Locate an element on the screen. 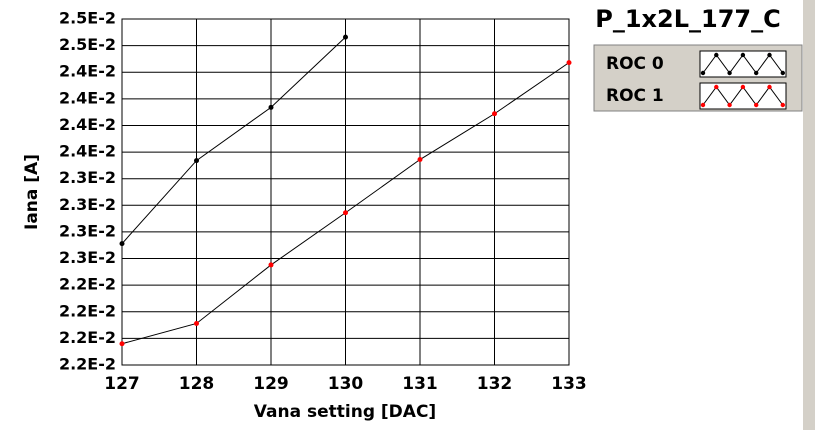 The height and width of the screenshot is (430, 815). x-tick-label: 127 is located at coordinates (122, 384).